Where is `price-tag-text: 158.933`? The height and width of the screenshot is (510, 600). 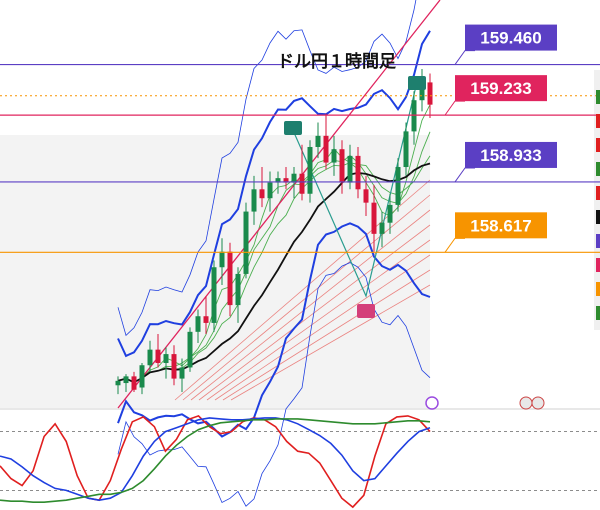
price-tag-text: 158.933 is located at coordinates (510, 155).